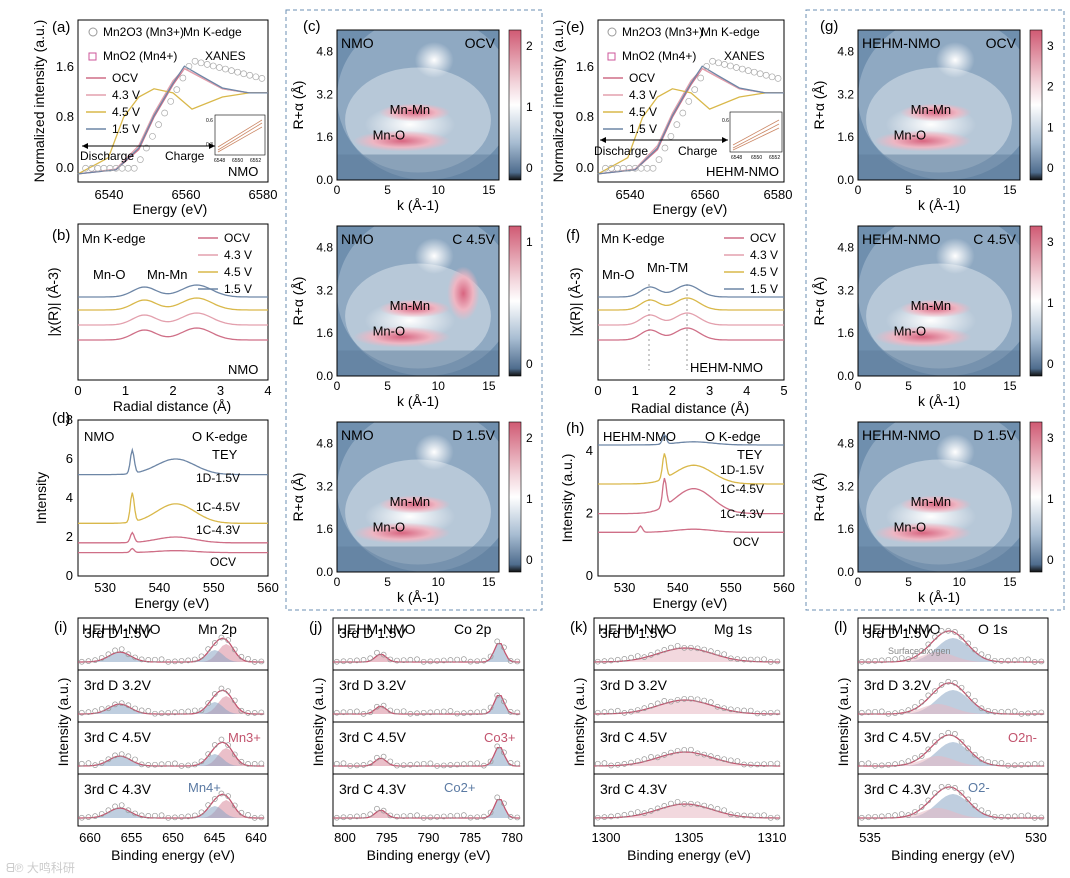  What do you see at coordinates (218, 530) in the screenshot?
I see `d-curve-2: 1C-4.3V` at bounding box center [218, 530].